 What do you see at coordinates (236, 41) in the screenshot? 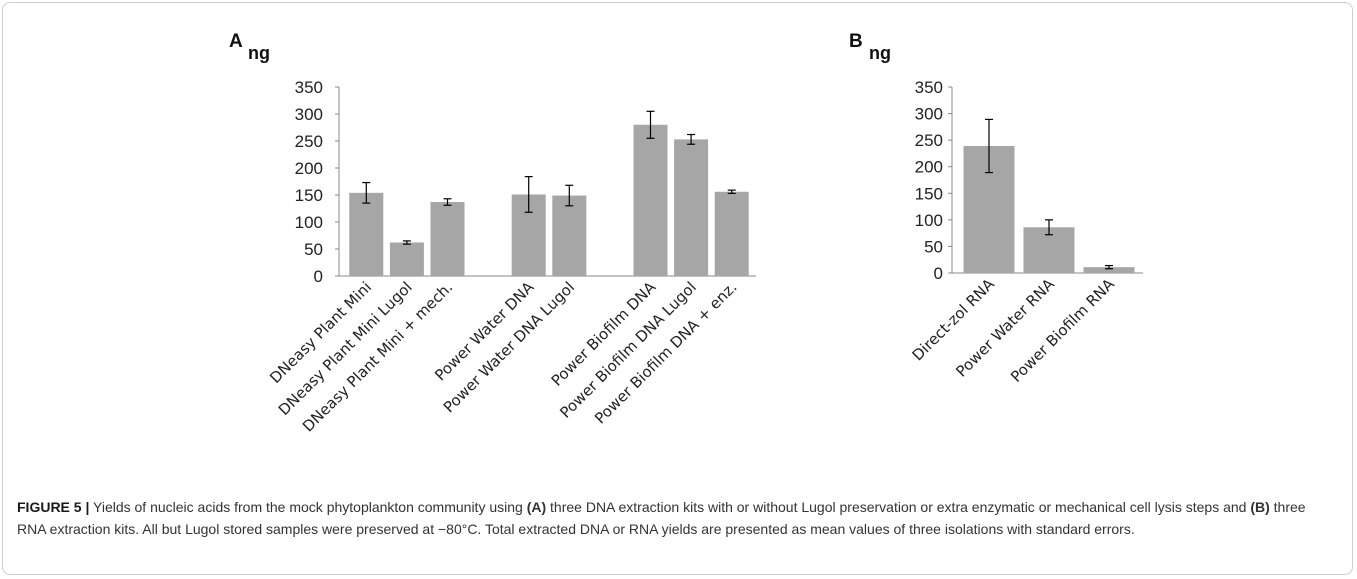
I see `panel-label: A` at bounding box center [236, 41].